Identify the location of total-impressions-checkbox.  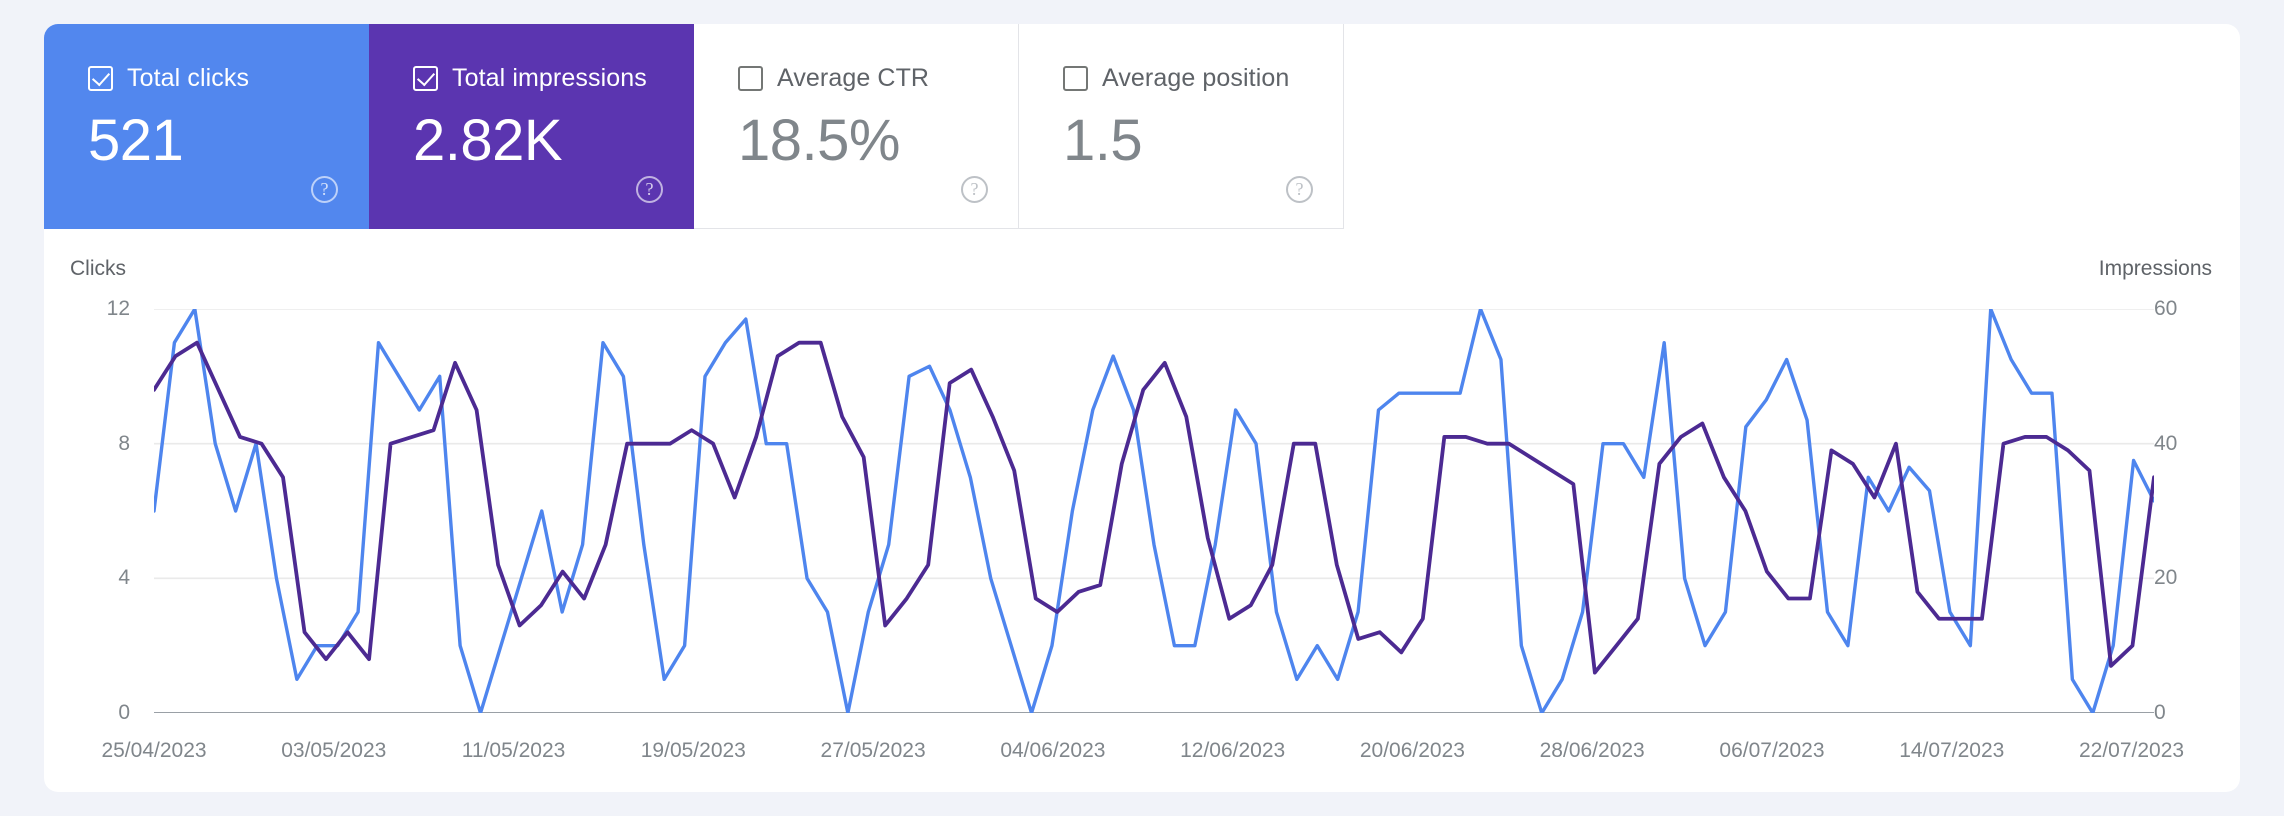
(425, 78).